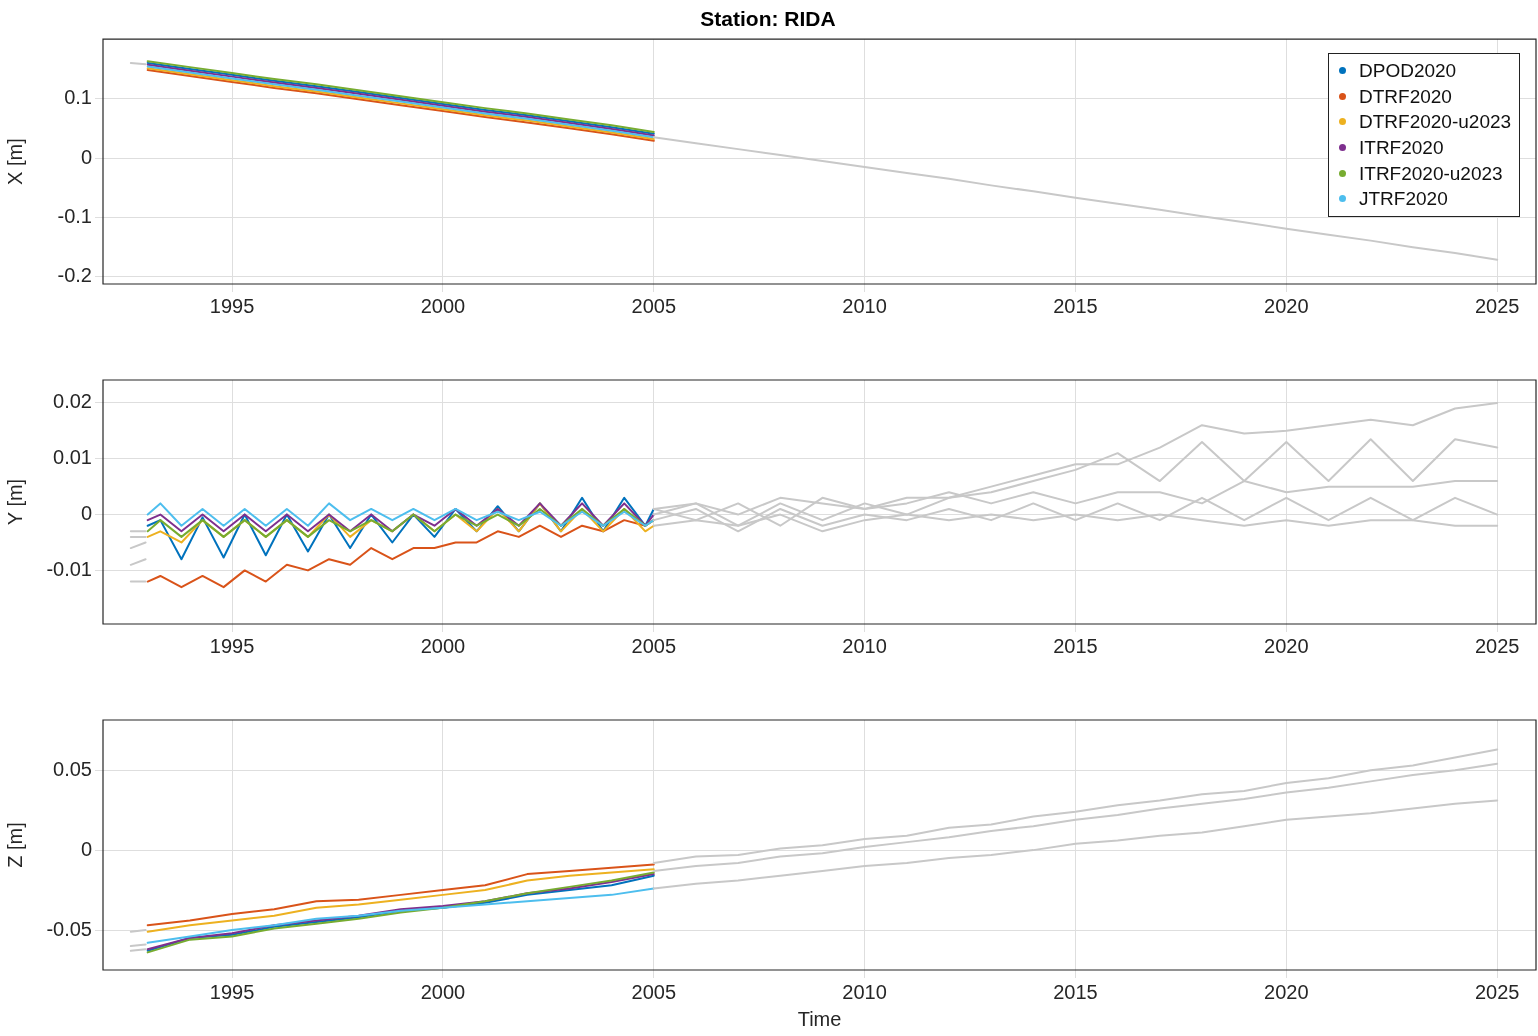  What do you see at coordinates (72, 457) in the screenshot?
I see `y-tick-label: 0.01` at bounding box center [72, 457].